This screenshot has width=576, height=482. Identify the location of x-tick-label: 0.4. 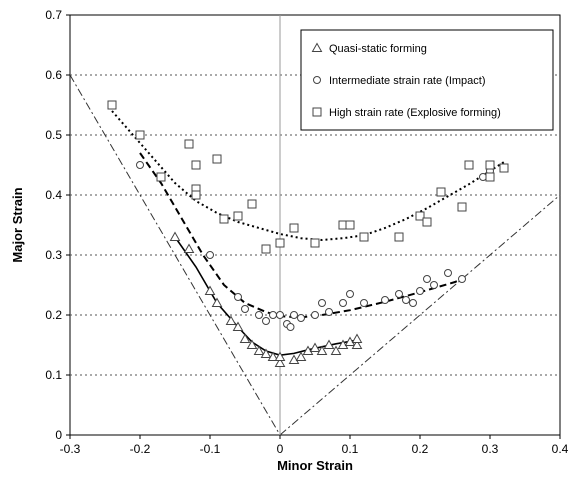
(560, 449).